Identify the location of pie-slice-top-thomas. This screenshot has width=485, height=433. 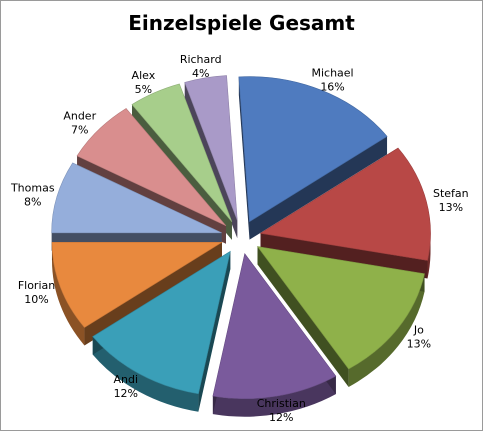
(136, 198).